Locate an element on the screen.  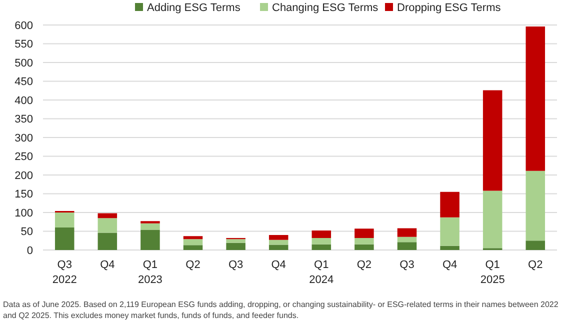
x-tick-label: Q1 2023 is located at coordinates (150, 272).